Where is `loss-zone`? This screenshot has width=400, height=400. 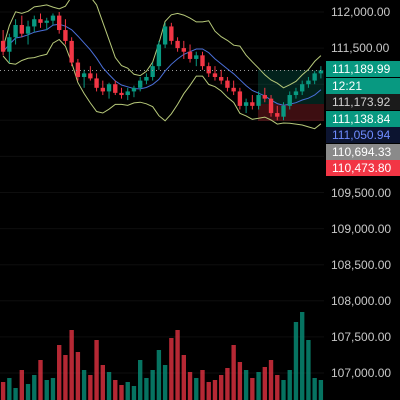 loss-zone is located at coordinates (291, 112).